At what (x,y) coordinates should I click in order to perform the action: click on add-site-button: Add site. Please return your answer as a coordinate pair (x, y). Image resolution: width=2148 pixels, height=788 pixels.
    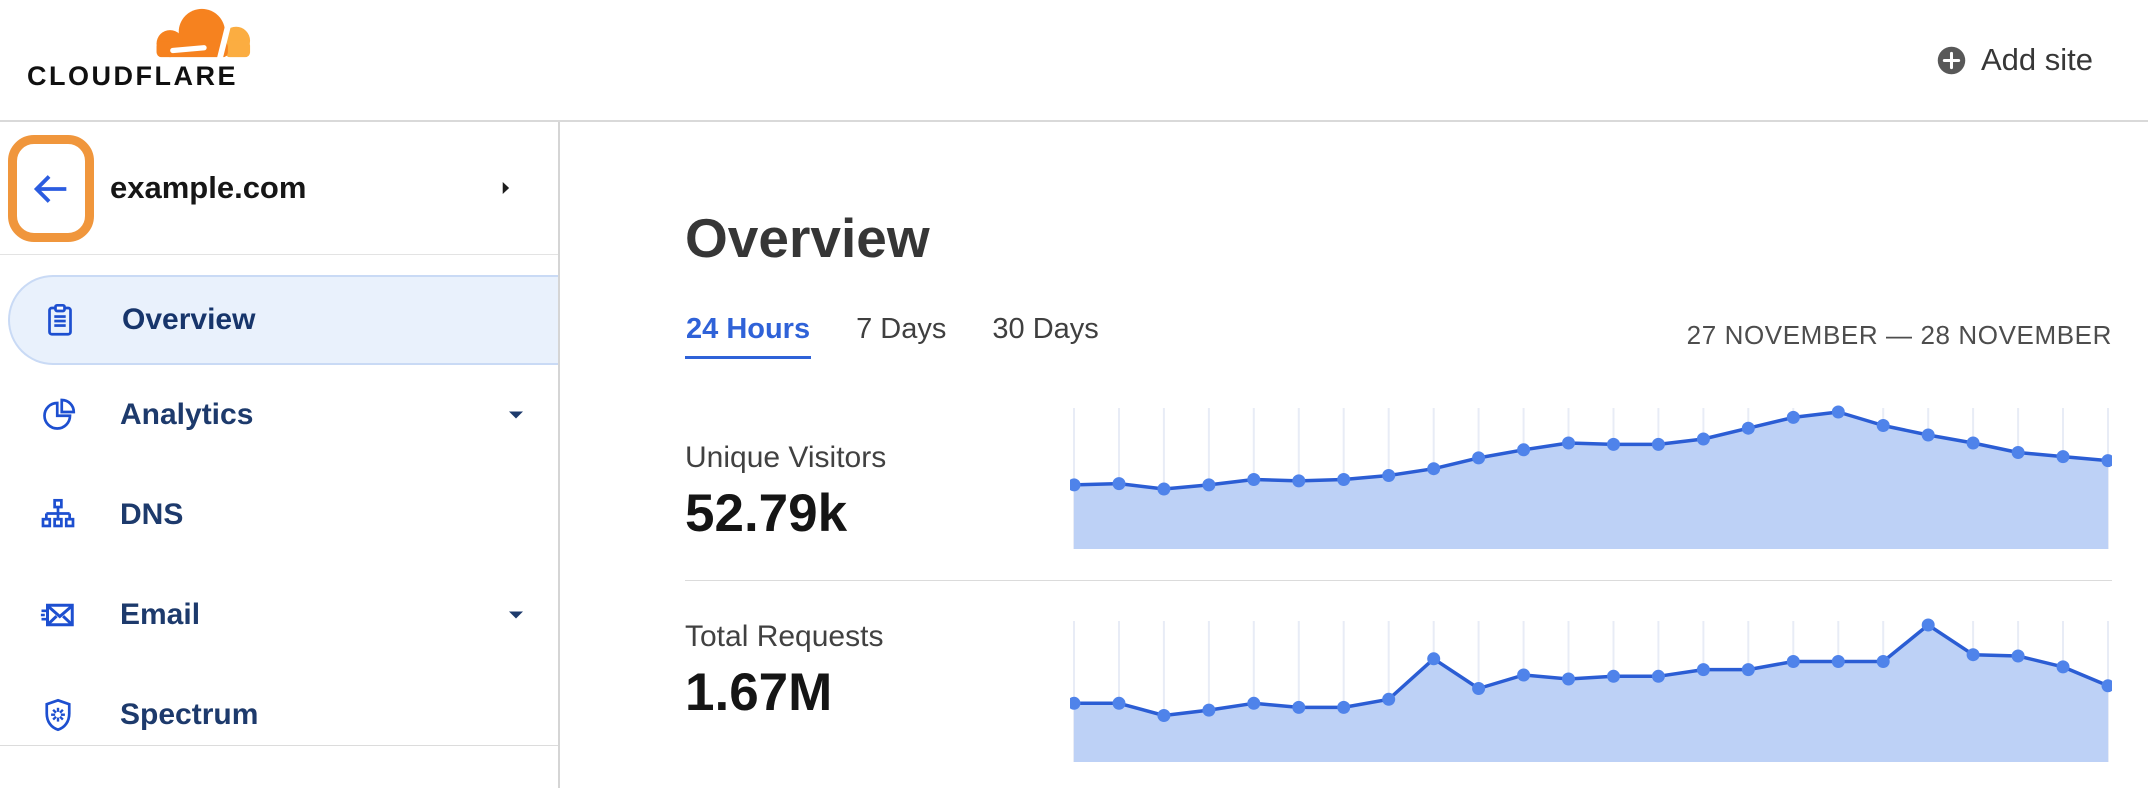
    Looking at the image, I should click on (2014, 60).